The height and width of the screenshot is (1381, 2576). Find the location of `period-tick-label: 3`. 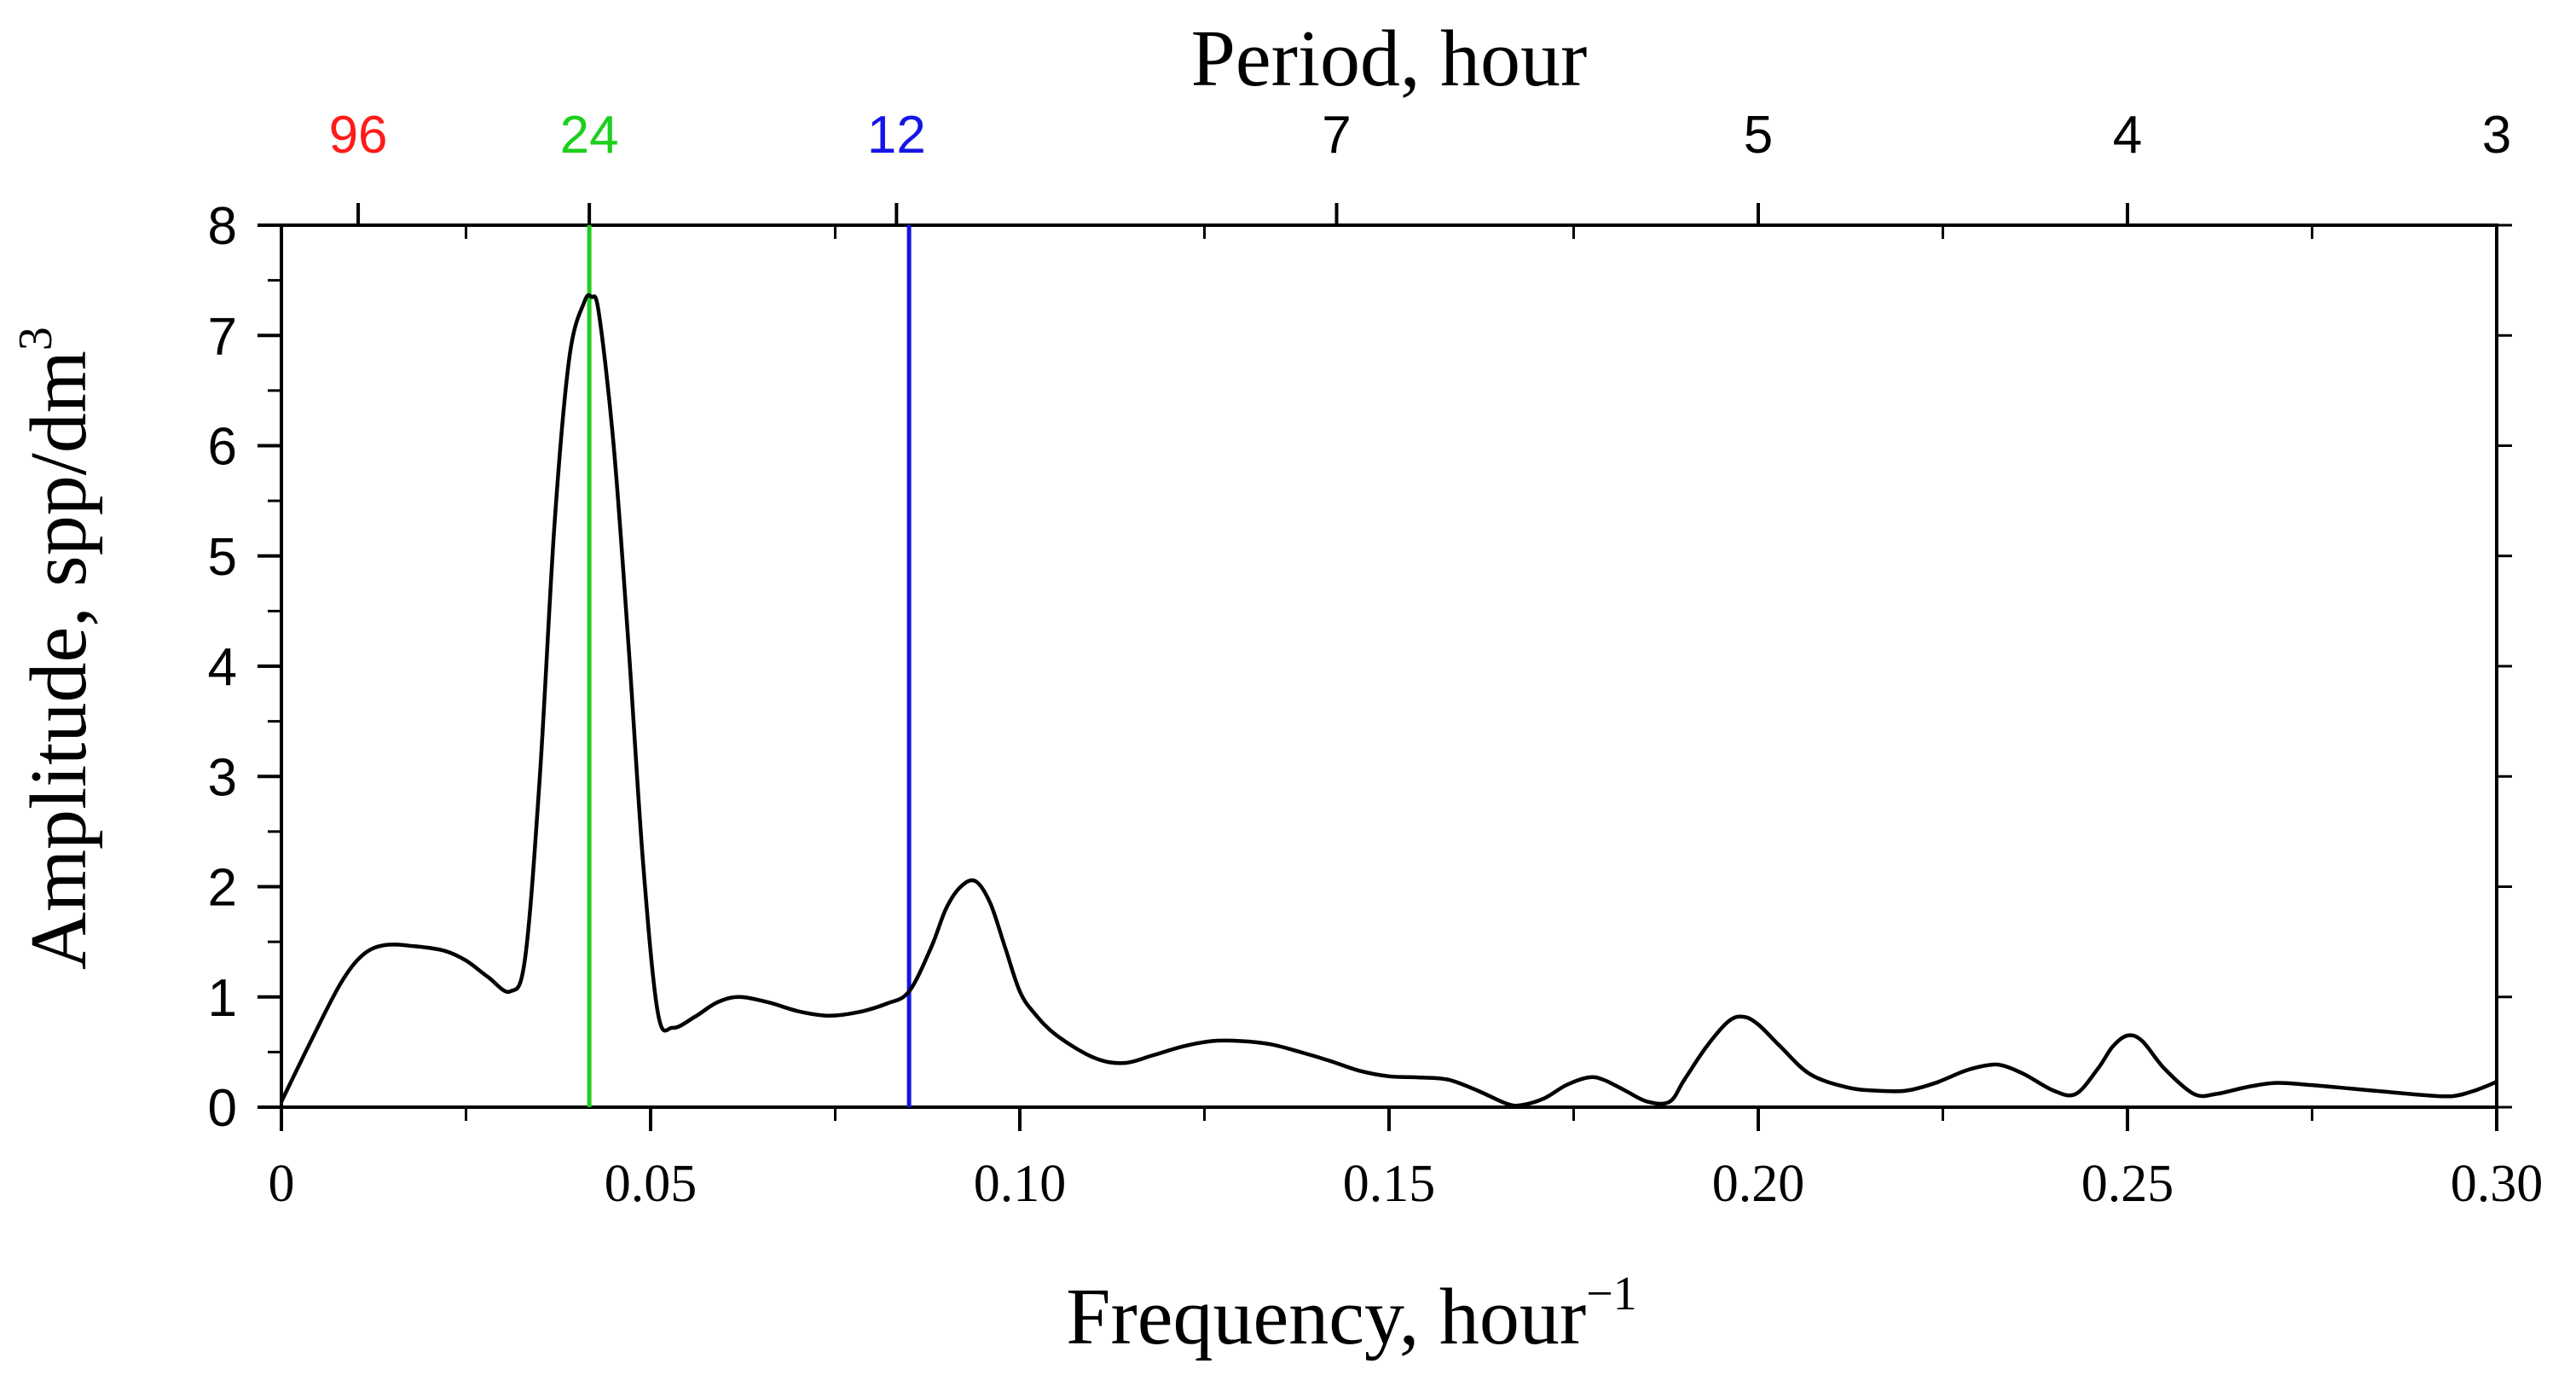

period-tick-label: 3 is located at coordinates (2496, 135).